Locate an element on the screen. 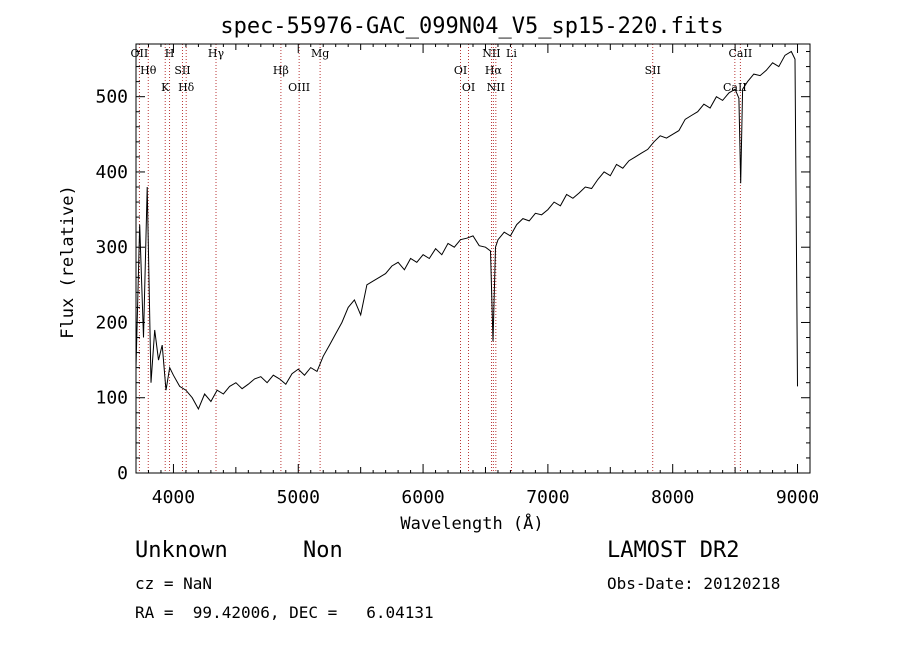  line-label-14: NII is located at coordinates (496, 87).